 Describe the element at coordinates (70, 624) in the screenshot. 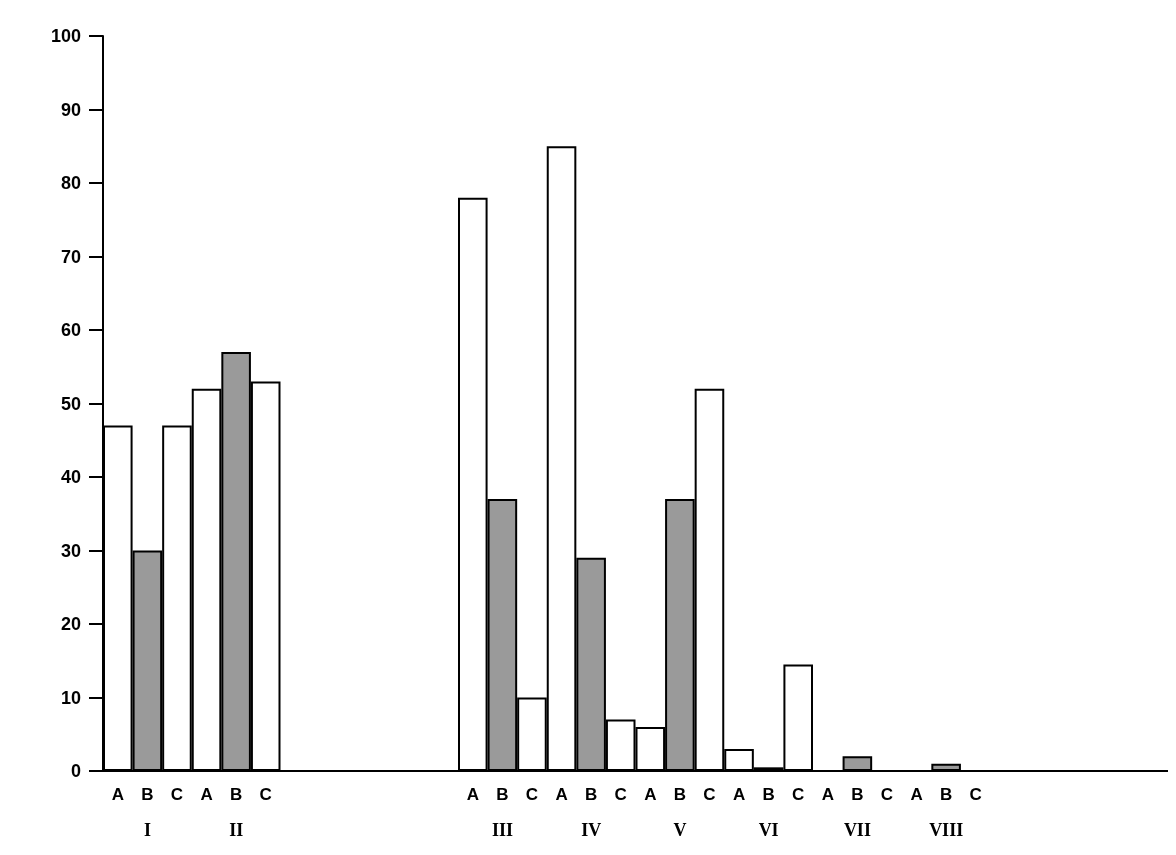

I see `y-tick-label: 20` at that location.